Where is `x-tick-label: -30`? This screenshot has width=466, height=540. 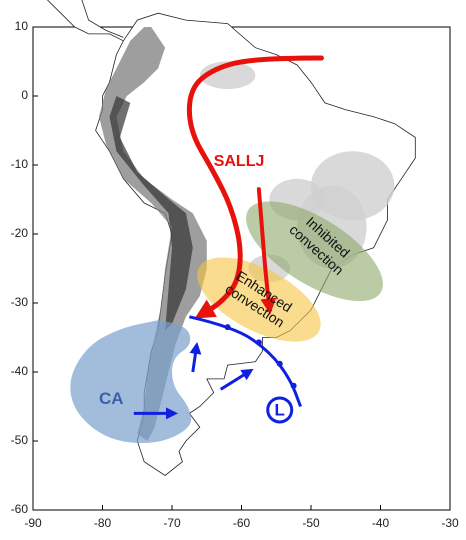 x-tick-label: -30 is located at coordinates (450, 523).